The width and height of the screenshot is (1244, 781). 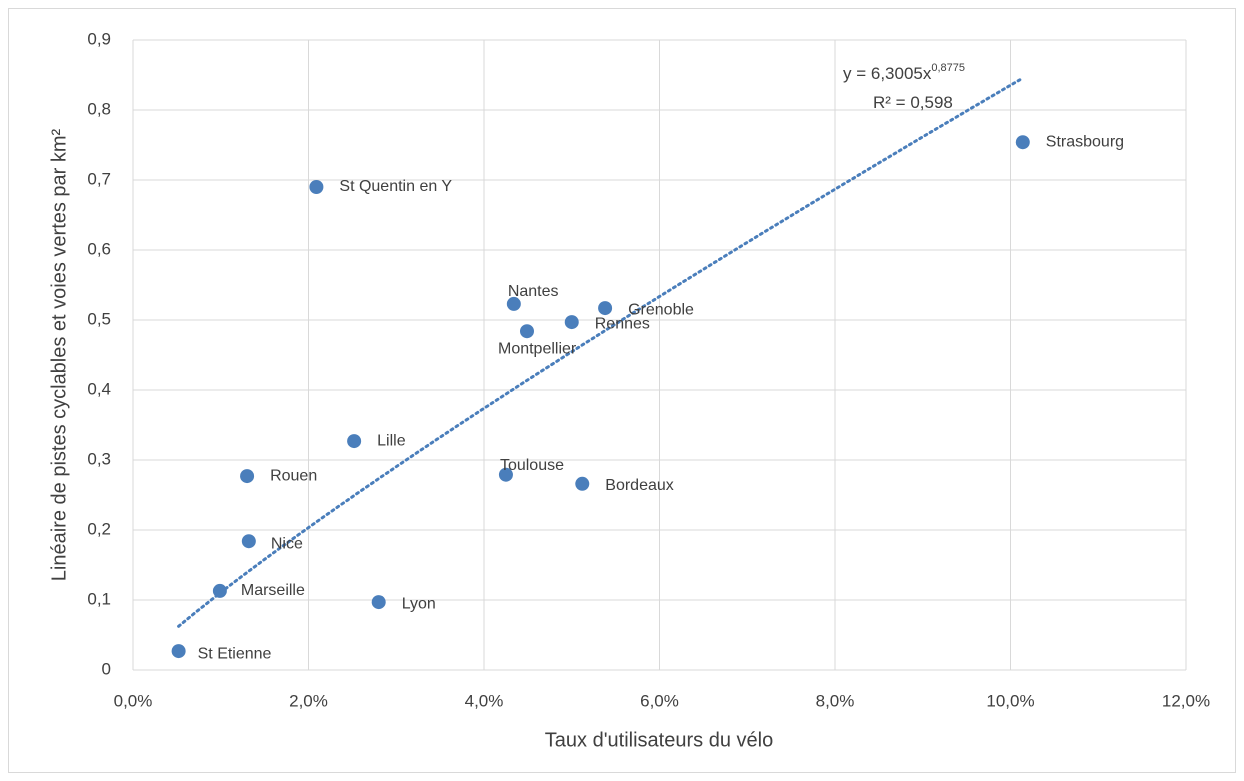 I want to click on trend-equation: y = 6,3005x0,8775, so click(x=904, y=73).